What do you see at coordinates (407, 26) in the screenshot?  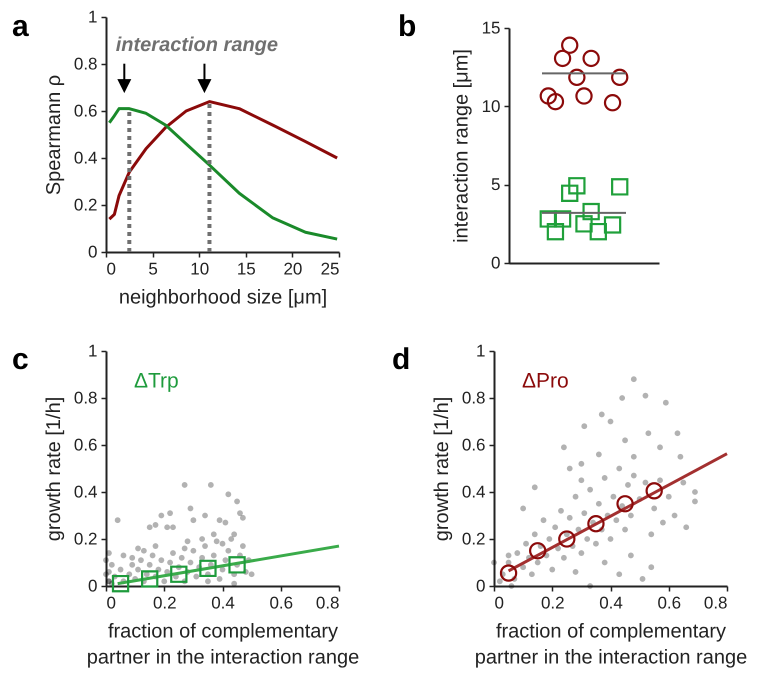 I see `chart-title: b` at bounding box center [407, 26].